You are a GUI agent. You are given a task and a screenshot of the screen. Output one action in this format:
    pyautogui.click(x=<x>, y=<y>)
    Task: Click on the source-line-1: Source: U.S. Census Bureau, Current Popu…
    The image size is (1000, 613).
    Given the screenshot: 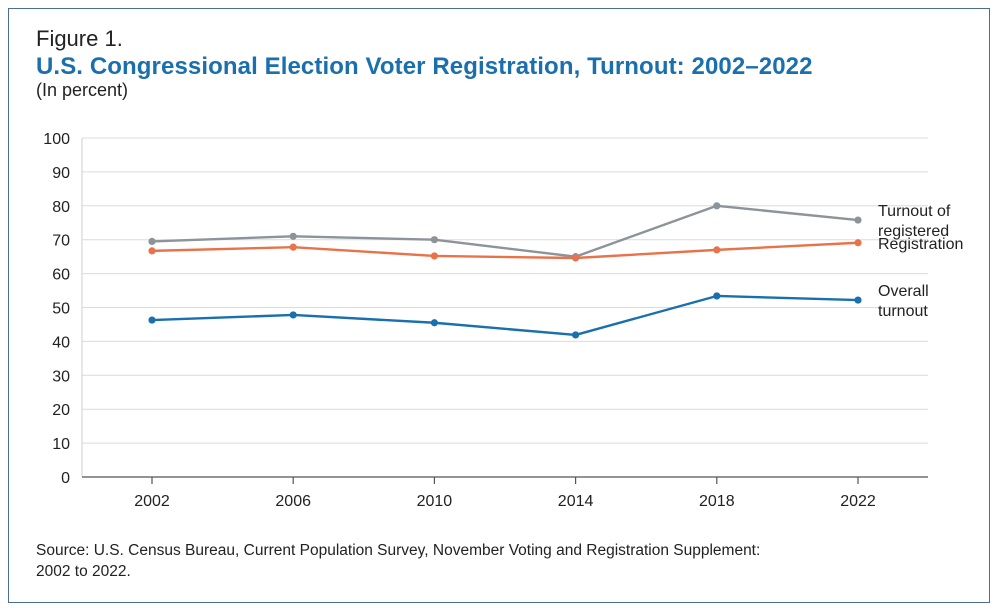 What is the action you would take?
    pyautogui.click(x=398, y=550)
    